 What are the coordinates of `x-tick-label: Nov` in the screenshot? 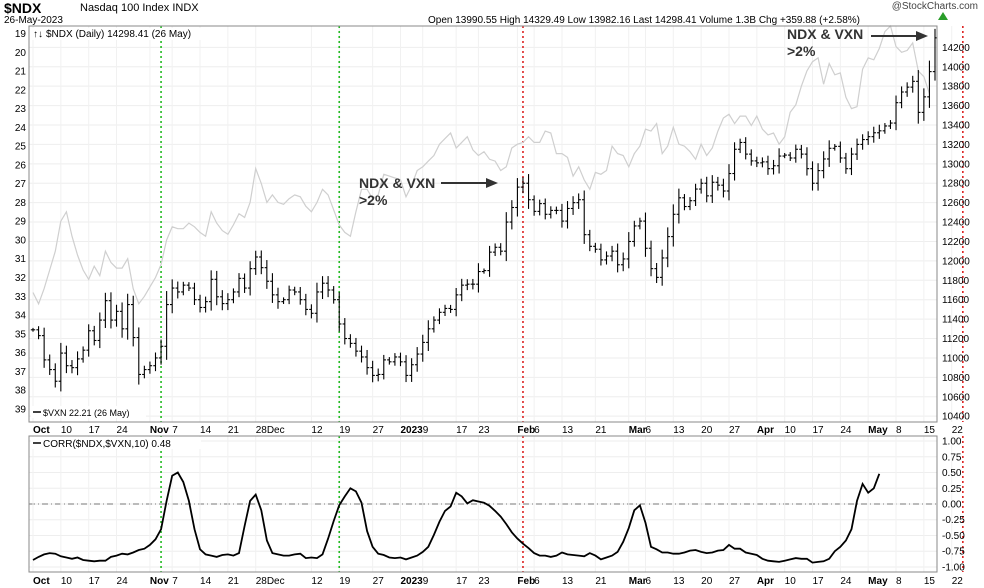 It's located at (159, 581).